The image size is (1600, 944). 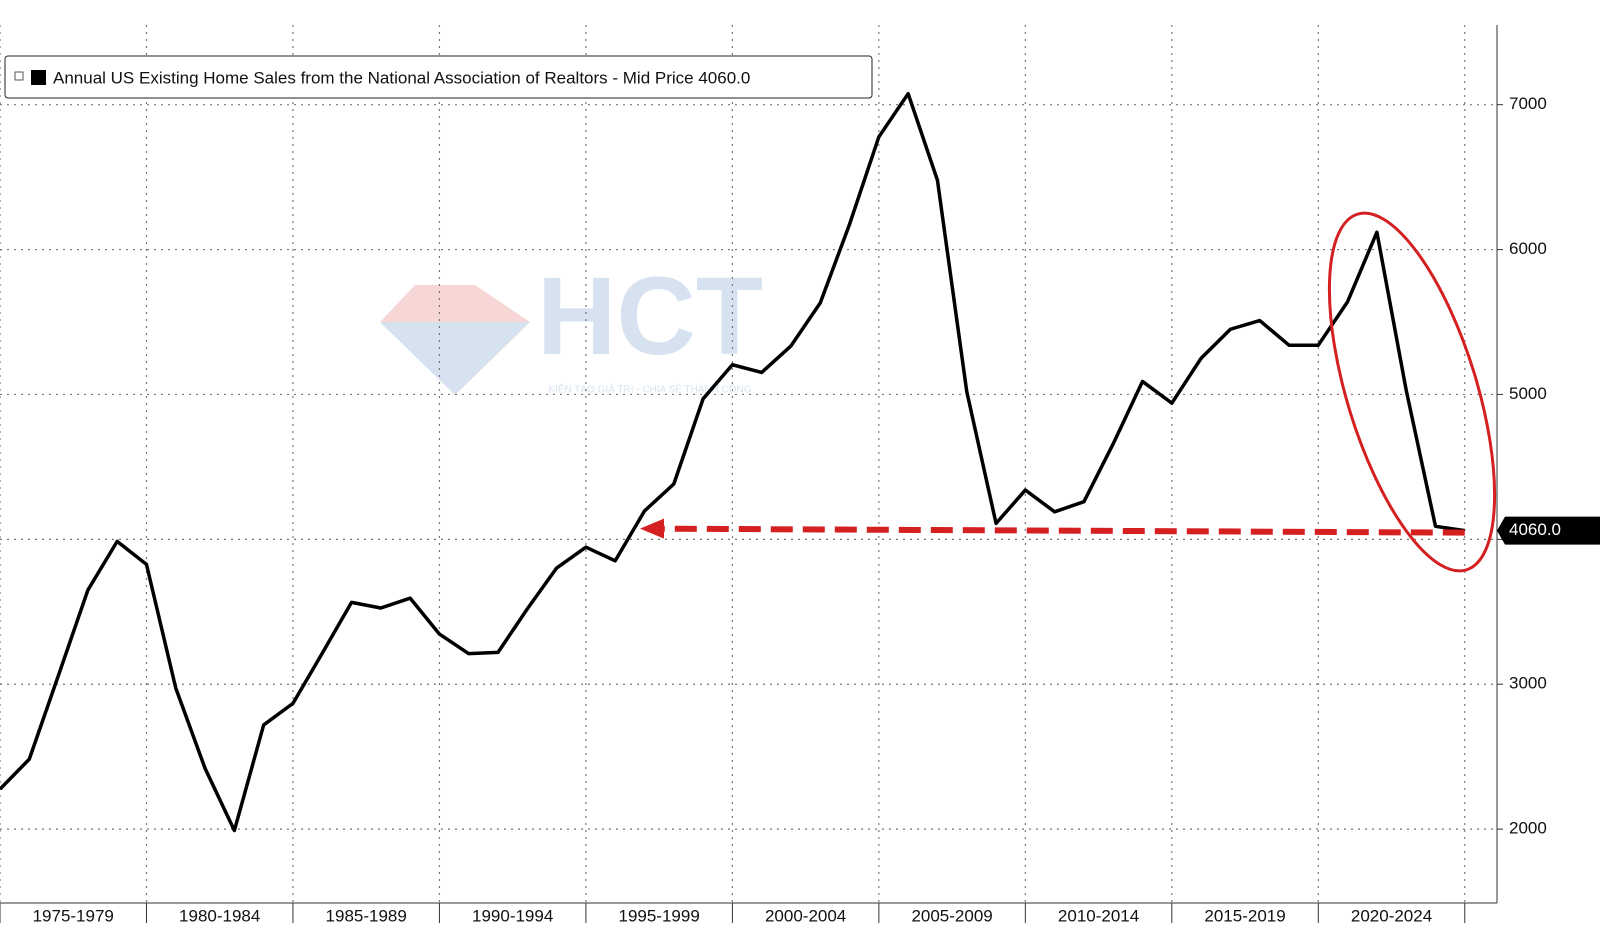 I want to click on legend-box, so click(x=438, y=77).